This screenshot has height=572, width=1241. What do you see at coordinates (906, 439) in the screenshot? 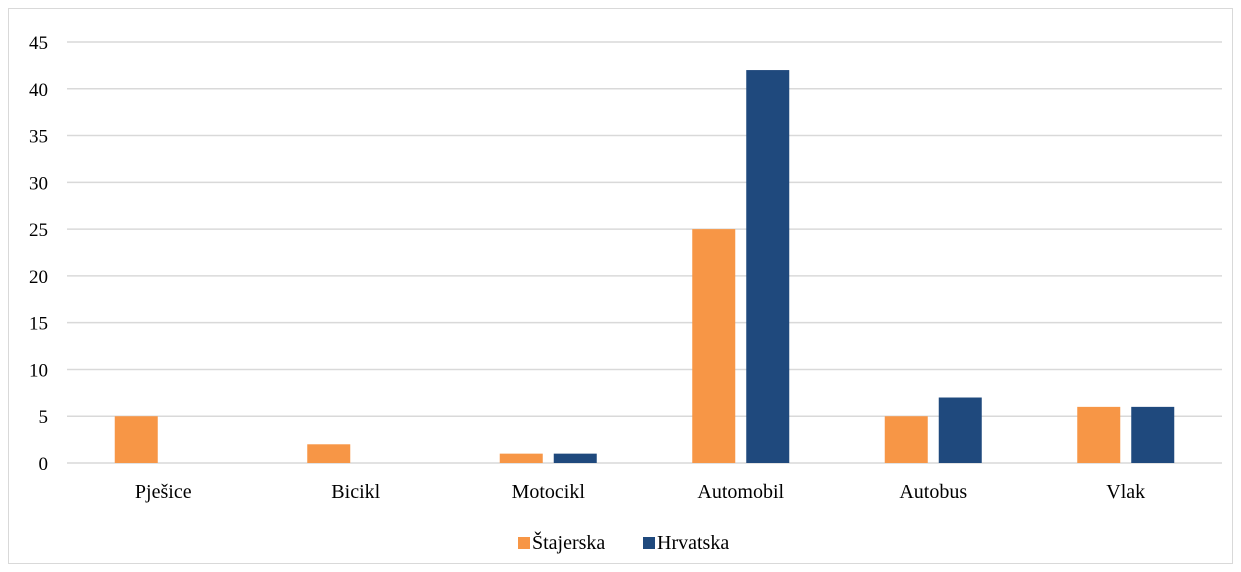
I see `bar-štajerska-autobus` at bounding box center [906, 439].